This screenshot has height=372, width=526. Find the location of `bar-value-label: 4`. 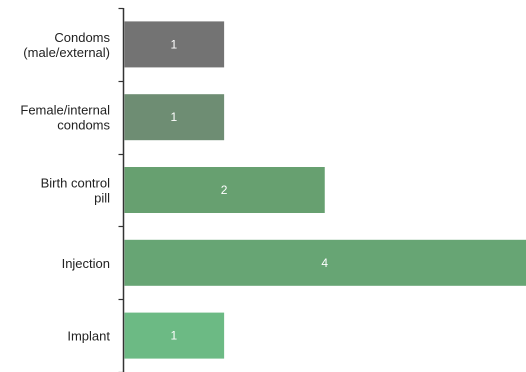

bar-value-label: 4 is located at coordinates (324, 263).